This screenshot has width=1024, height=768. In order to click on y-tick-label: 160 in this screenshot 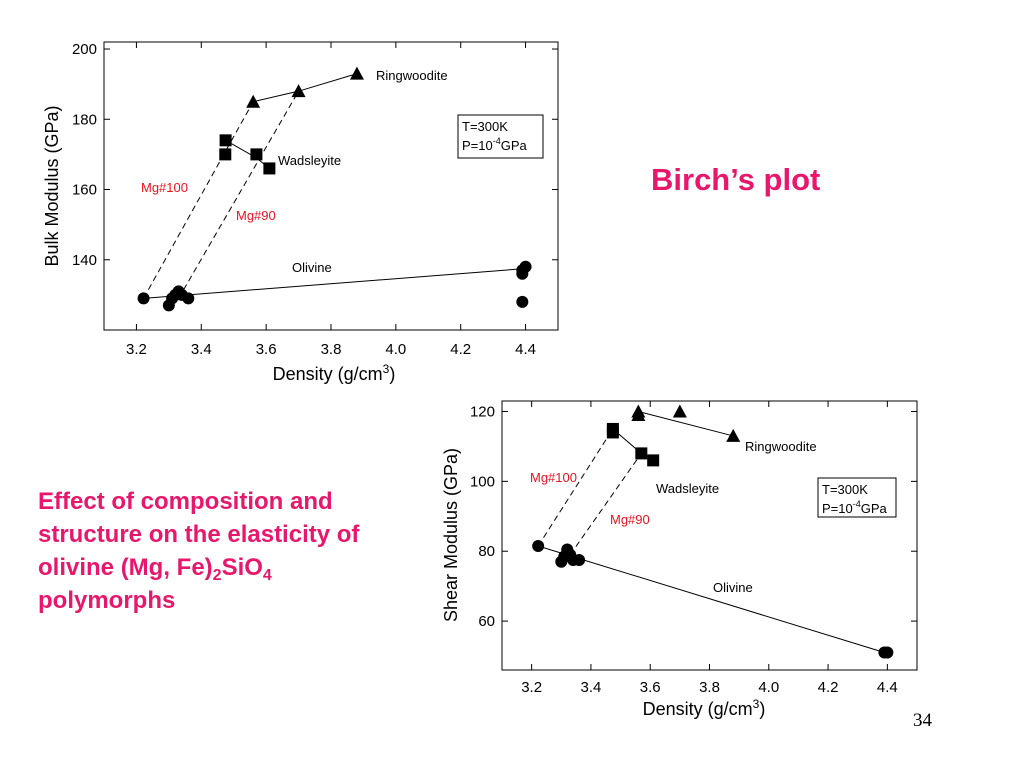, I will do `click(84, 190)`.